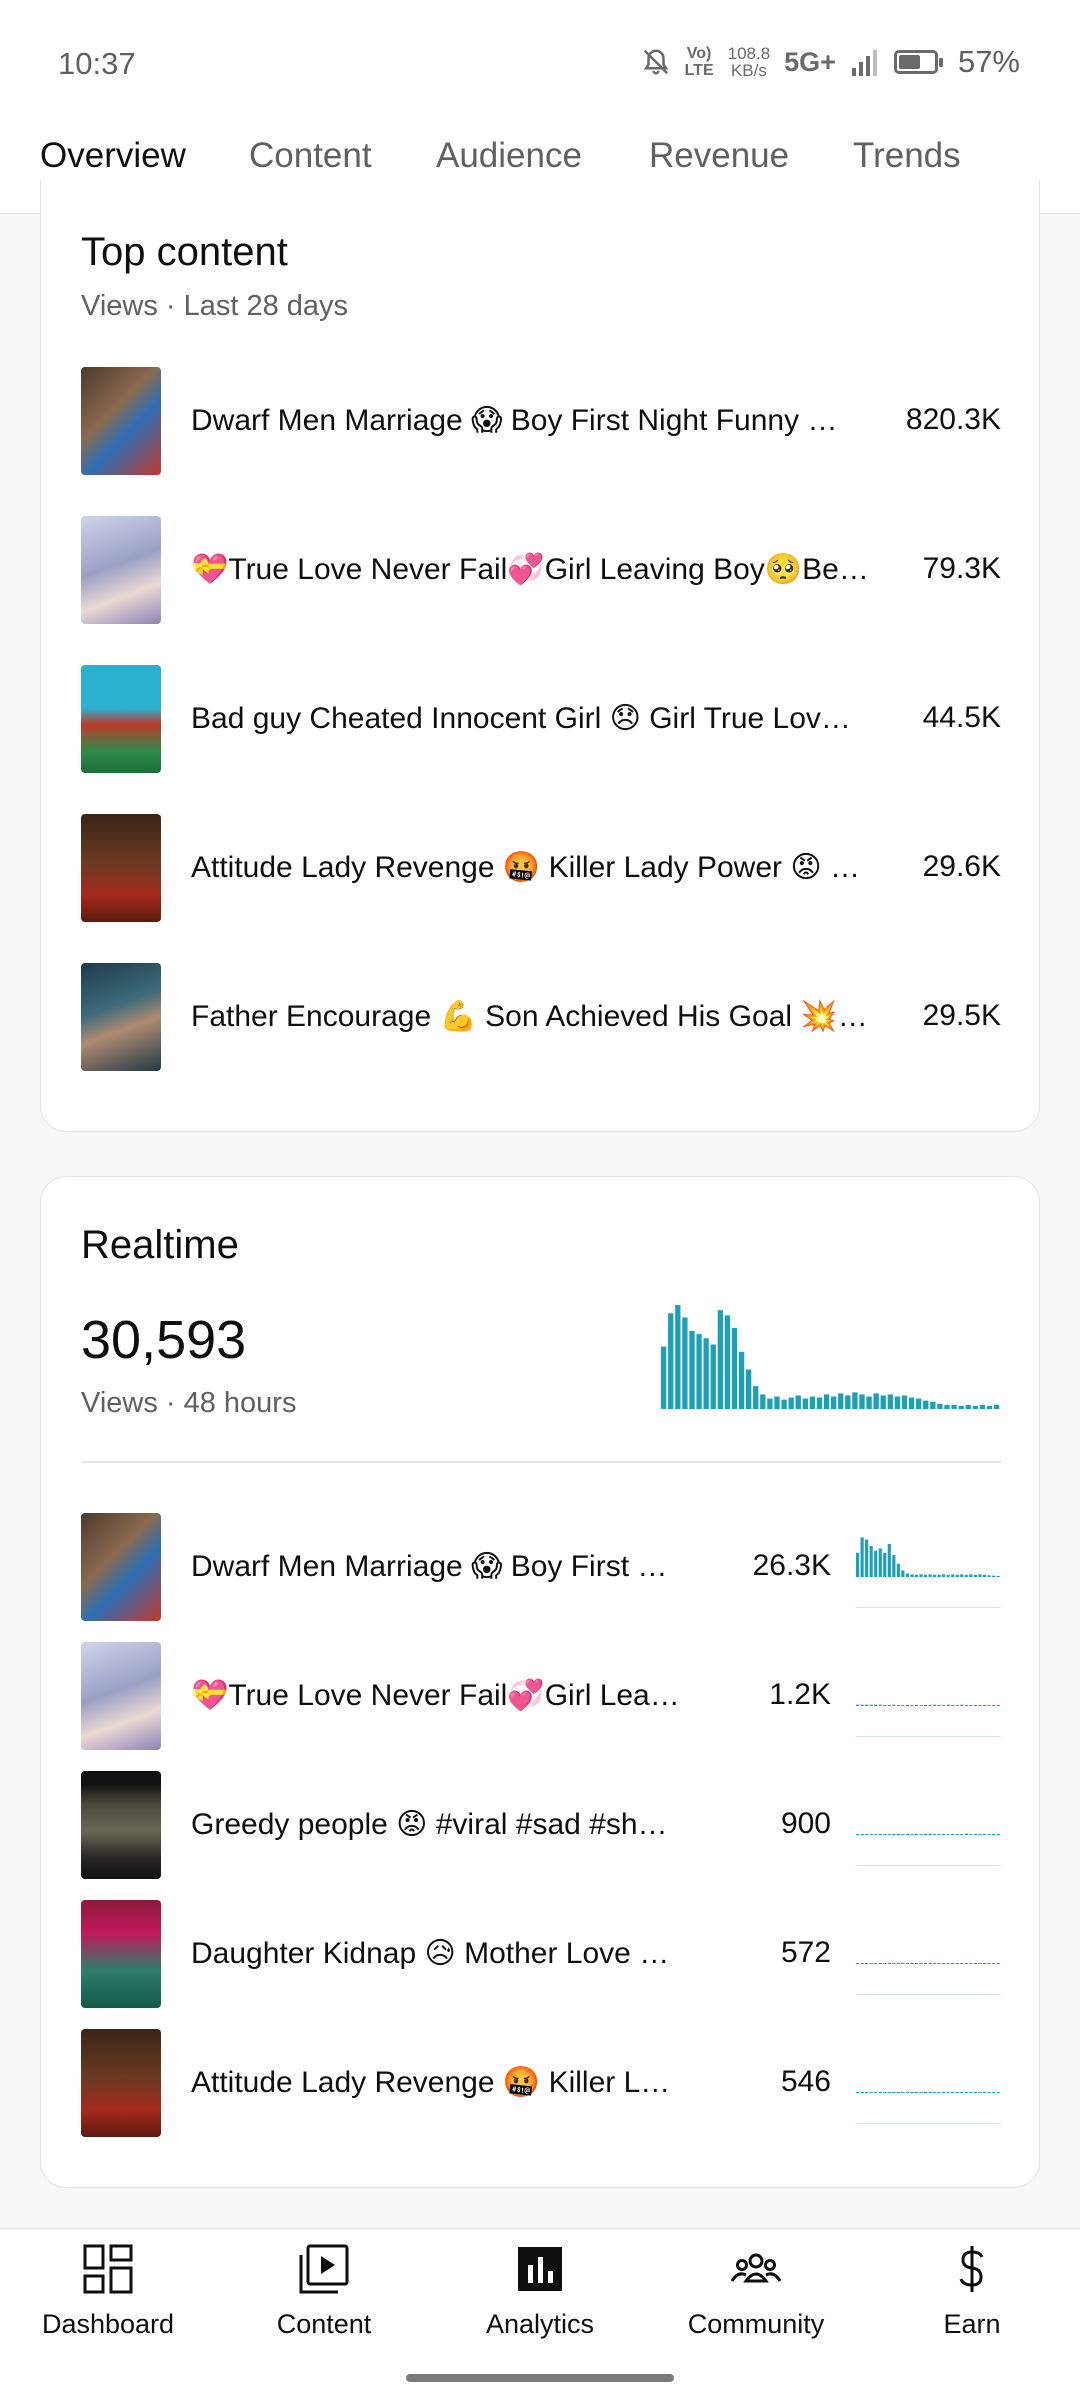  Describe the element at coordinates (189, 1403) in the screenshot. I see `realtime-subtitle: Views · 48 hours` at that location.